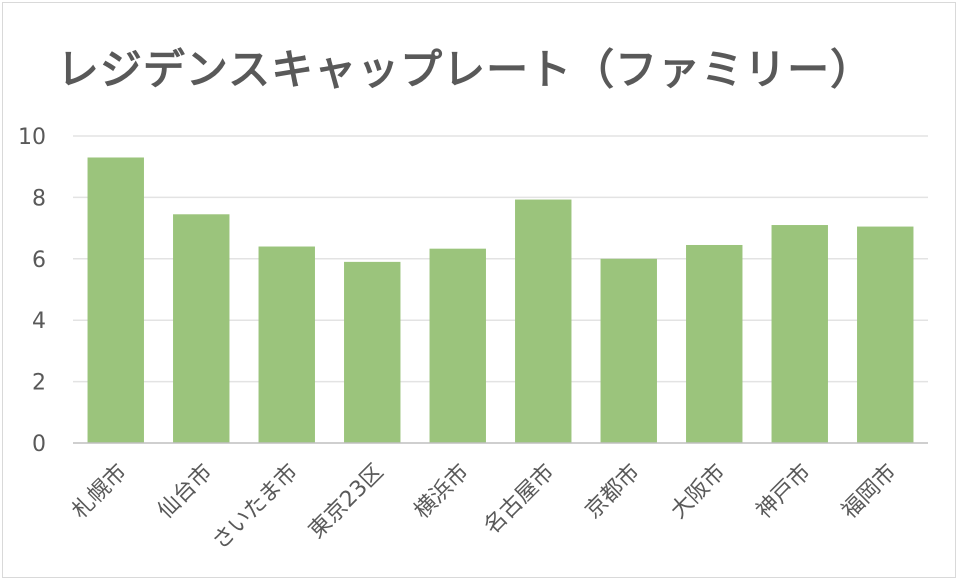 This screenshot has width=960, height=582. I want to click on chart-title: レジデンスキャップレート（ファミリー）, so click(465, 69).